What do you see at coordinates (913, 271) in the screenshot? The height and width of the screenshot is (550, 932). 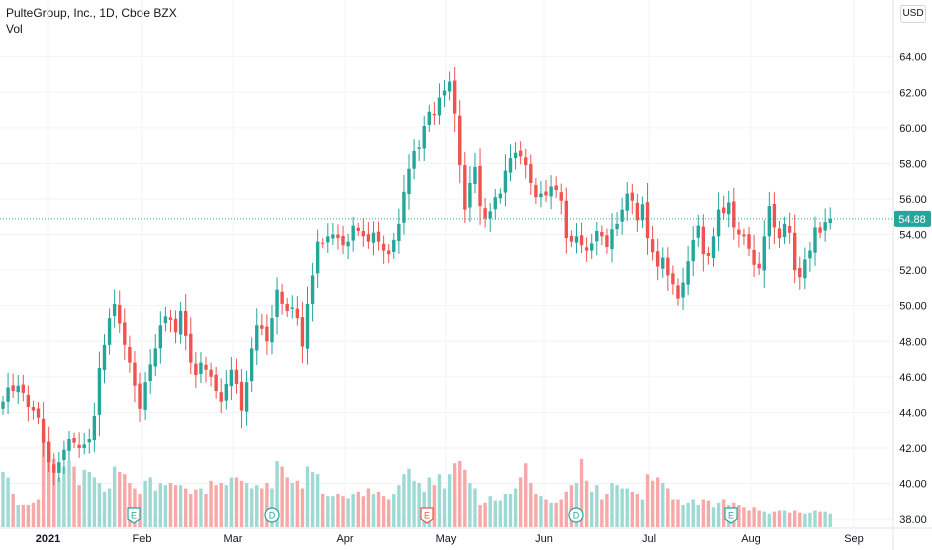 I see `price-tick-label: 52.00` at bounding box center [913, 271].